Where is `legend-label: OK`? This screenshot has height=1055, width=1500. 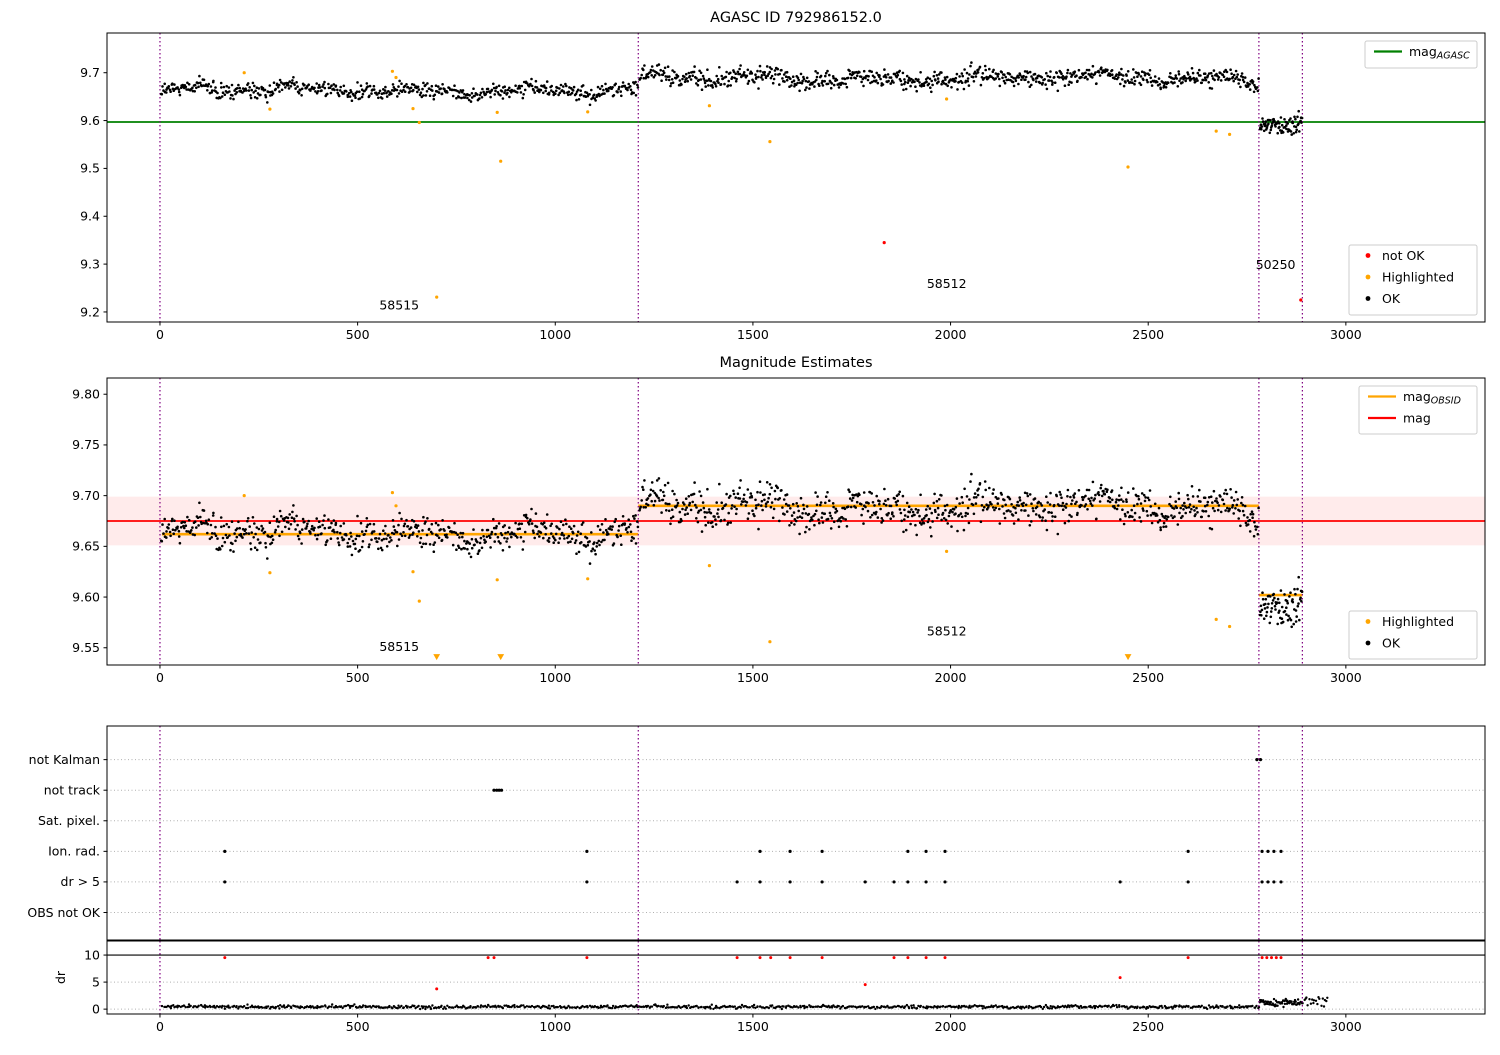
legend-label: OK is located at coordinates (1391, 643).